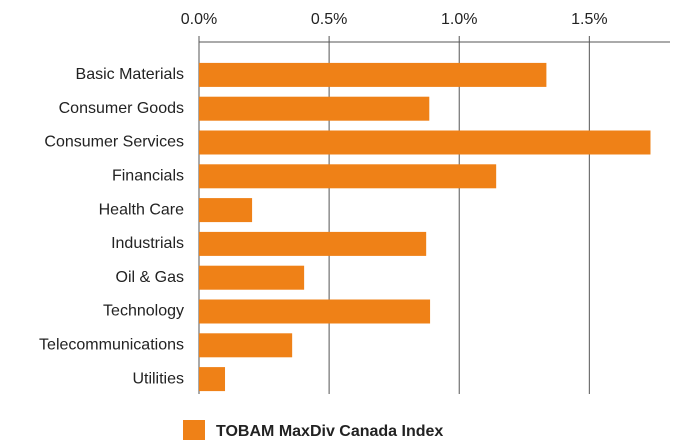  What do you see at coordinates (459, 19) in the screenshot?
I see `x-tick-label: 1.0%` at bounding box center [459, 19].